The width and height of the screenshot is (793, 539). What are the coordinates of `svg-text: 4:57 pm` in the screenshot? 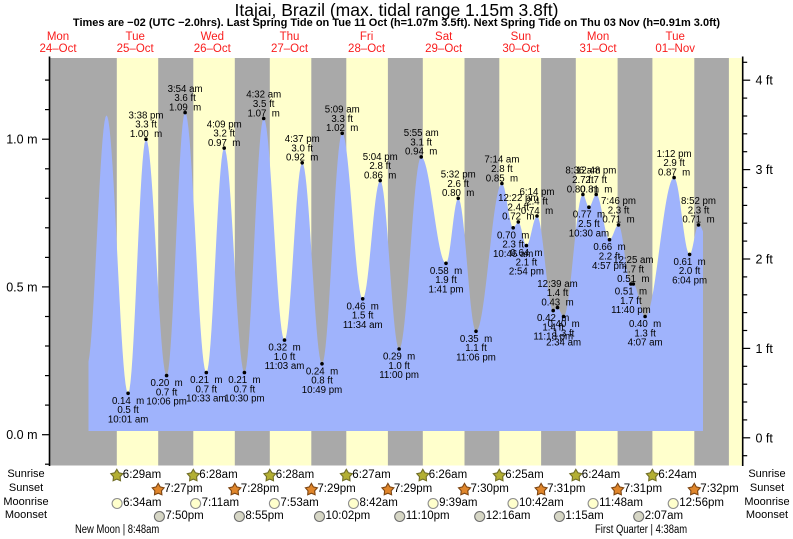 It's located at (609, 266).